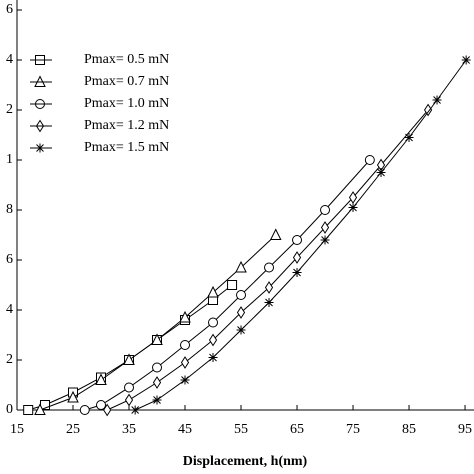 The width and height of the screenshot is (474, 474). I want to click on y-tick-label: 1, so click(9, 159).